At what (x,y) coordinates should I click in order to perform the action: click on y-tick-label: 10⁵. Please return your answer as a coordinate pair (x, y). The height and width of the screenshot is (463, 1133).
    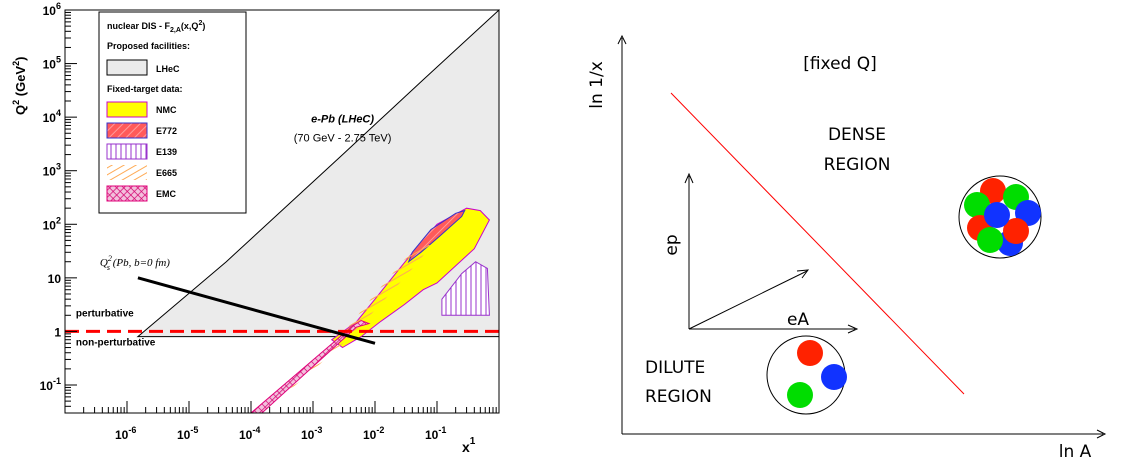
    Looking at the image, I should click on (52, 63).